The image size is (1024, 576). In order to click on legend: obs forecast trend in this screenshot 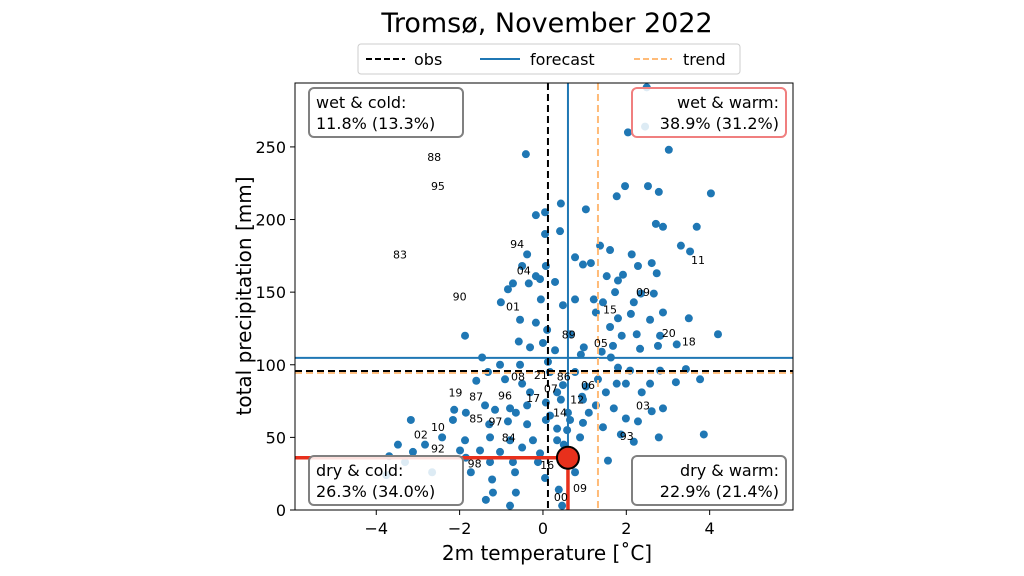, I will do `click(549, 59)`.